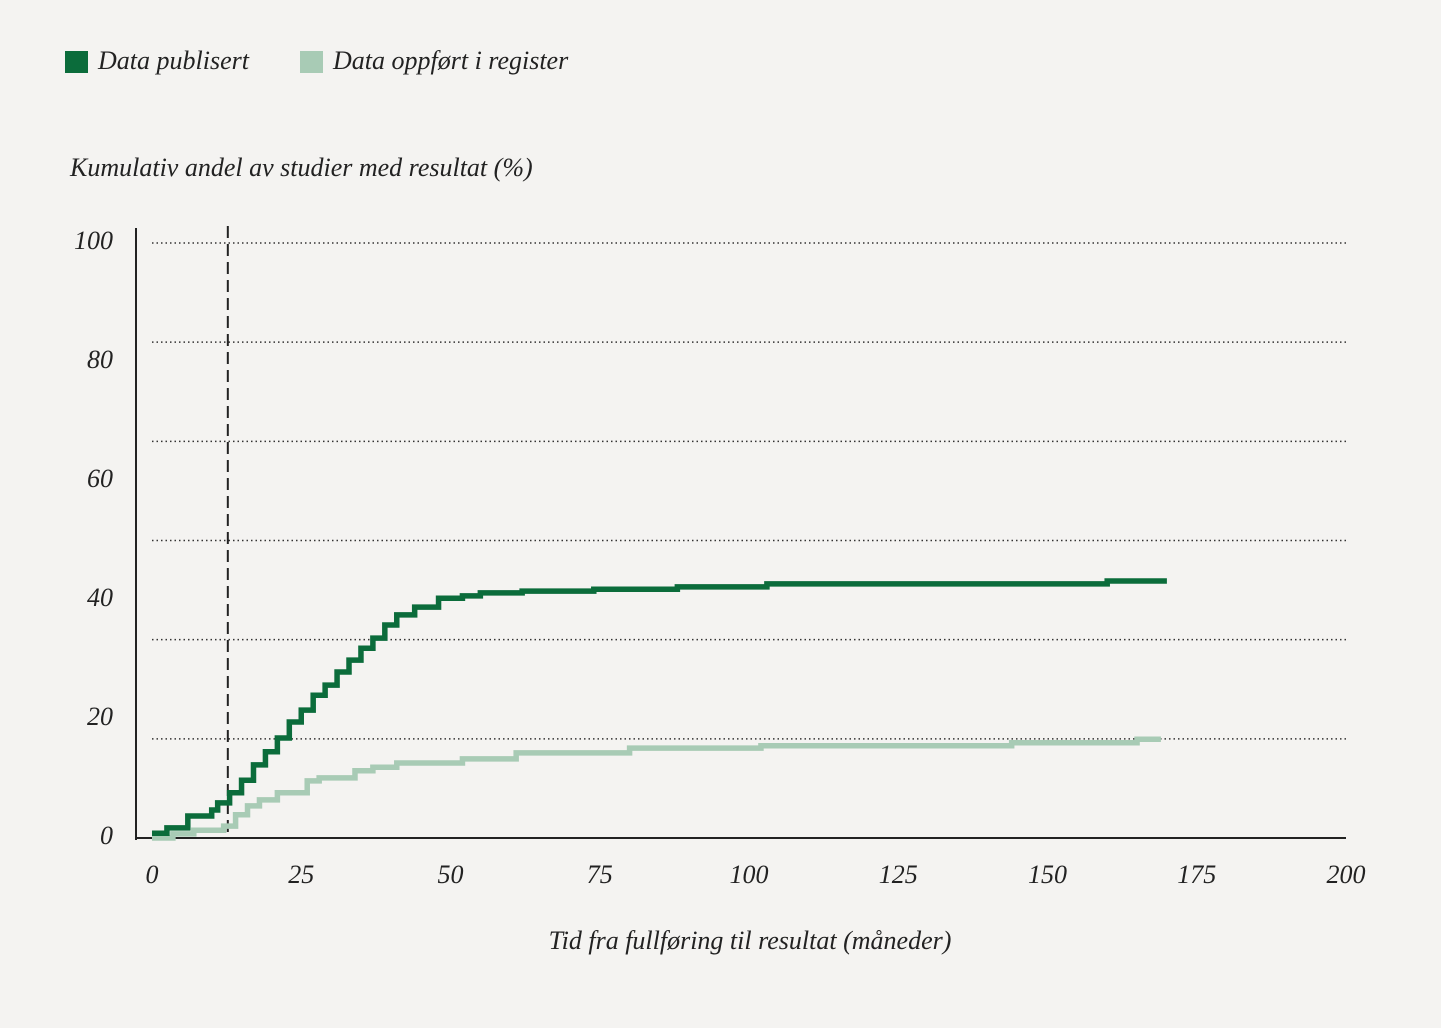  Describe the element at coordinates (93, 240) in the screenshot. I see `y-tick-label: 100` at that location.